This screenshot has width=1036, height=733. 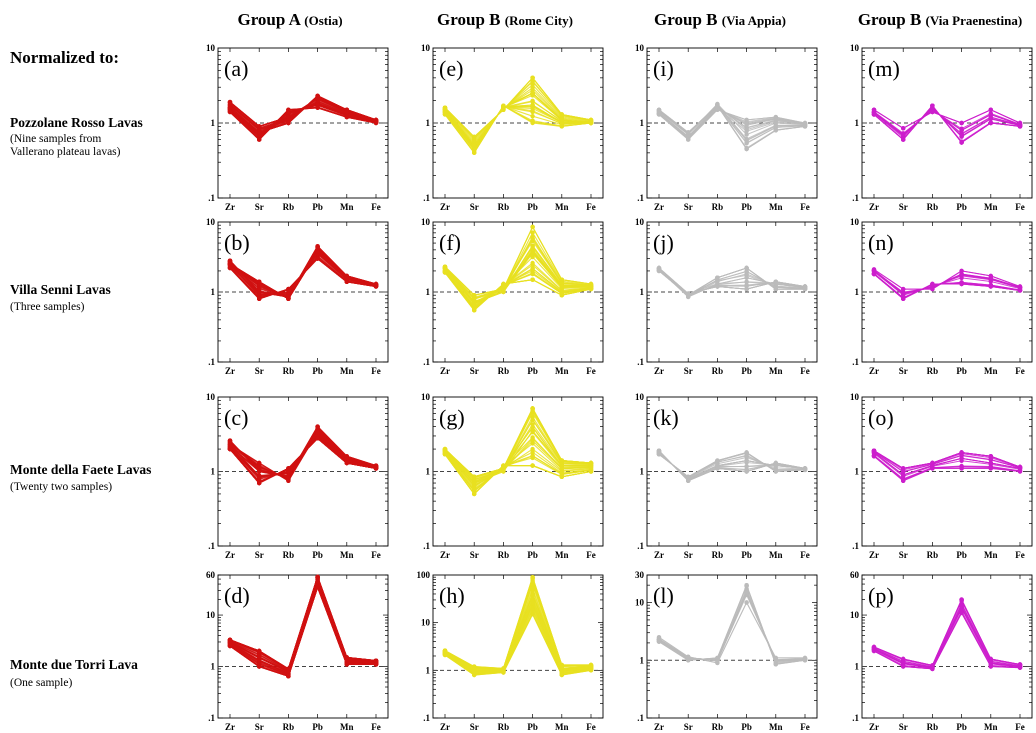 What do you see at coordinates (61, 487) in the screenshot?
I see `row-sub-monte-faete: (Twenty two samples)` at bounding box center [61, 487].